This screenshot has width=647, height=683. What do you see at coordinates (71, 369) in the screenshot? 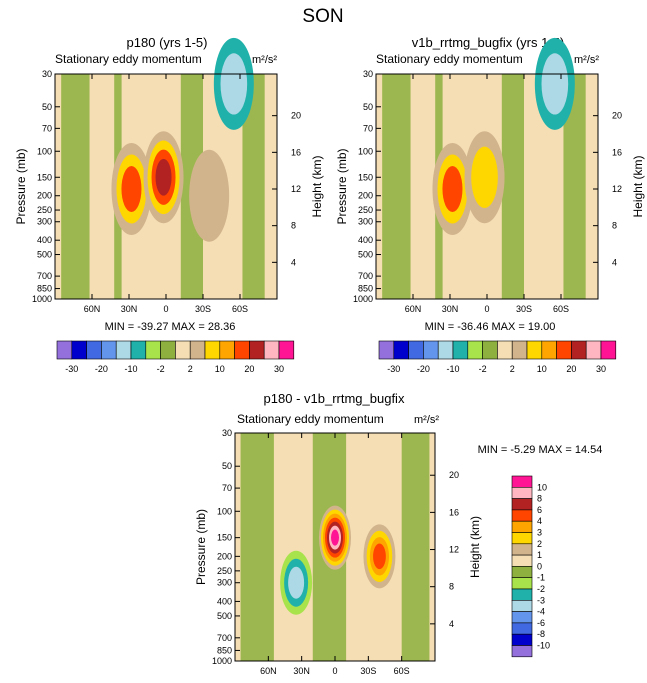
I see `colorbar-label: -30` at bounding box center [71, 369].